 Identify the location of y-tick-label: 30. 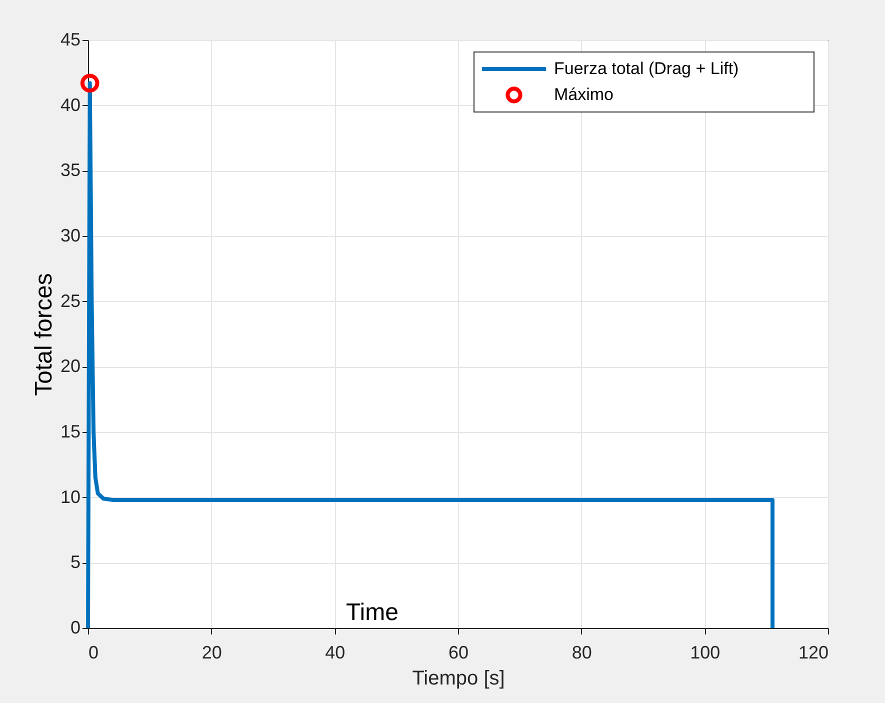
(70, 236).